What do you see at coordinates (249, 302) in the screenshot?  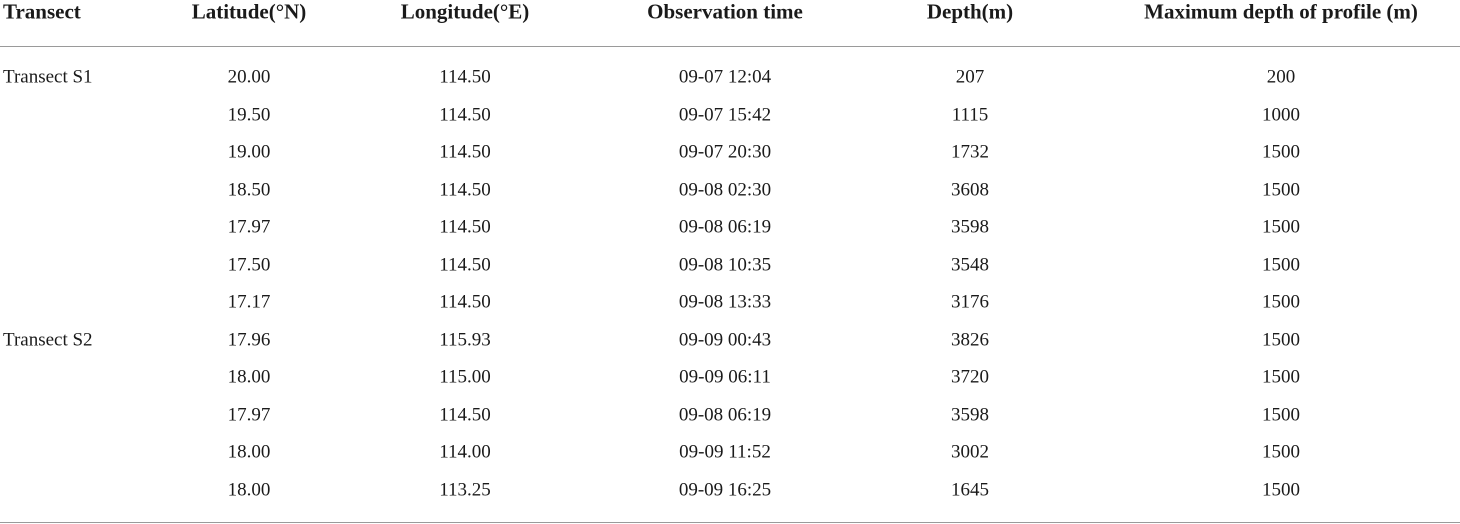 I see `table-cell: 17.17` at bounding box center [249, 302].